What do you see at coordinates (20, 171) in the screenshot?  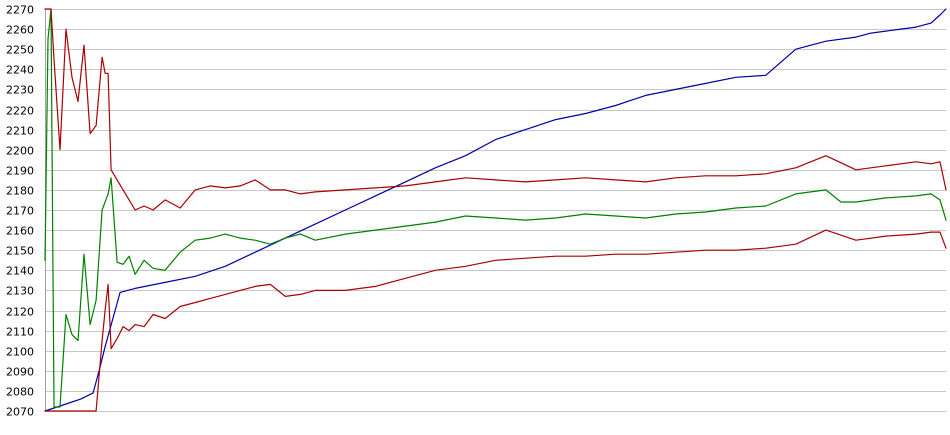 I see `y-tick-label: 2190` at bounding box center [20, 171].